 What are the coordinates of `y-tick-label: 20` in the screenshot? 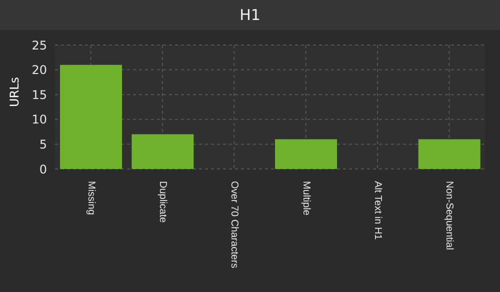 It's located at (39, 70).